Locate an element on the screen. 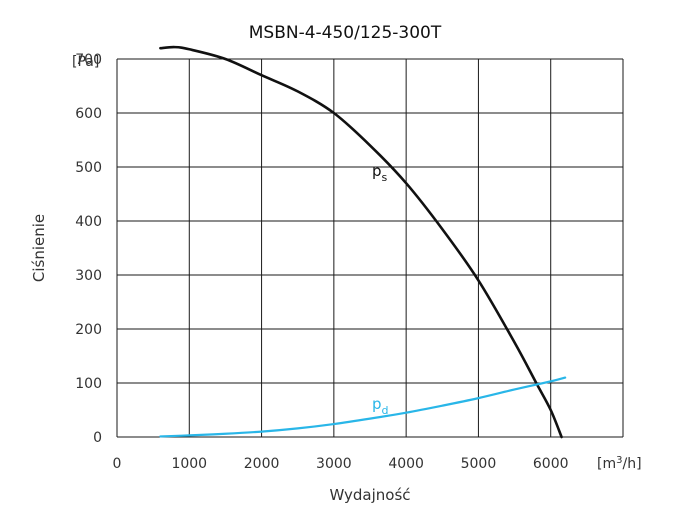 This screenshot has width=678, height=519. series-label-ps: ps is located at coordinates (380, 173).